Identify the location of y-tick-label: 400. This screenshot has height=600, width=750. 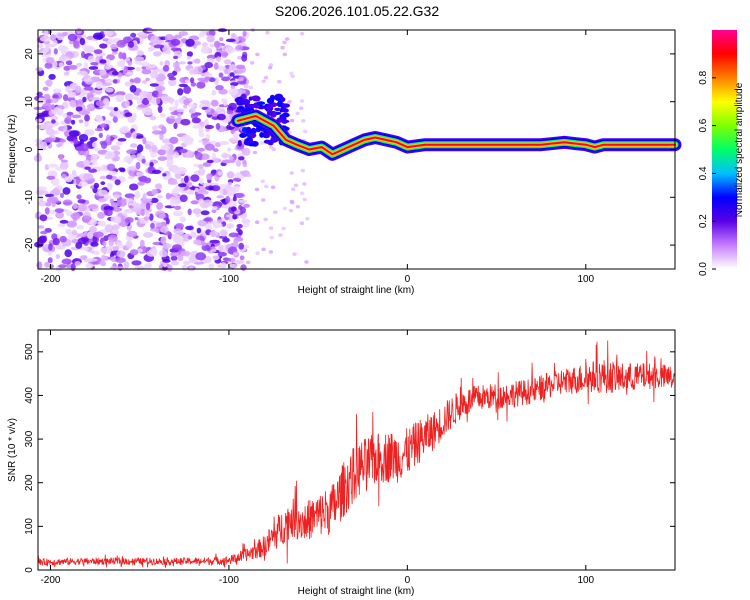
(29, 395).